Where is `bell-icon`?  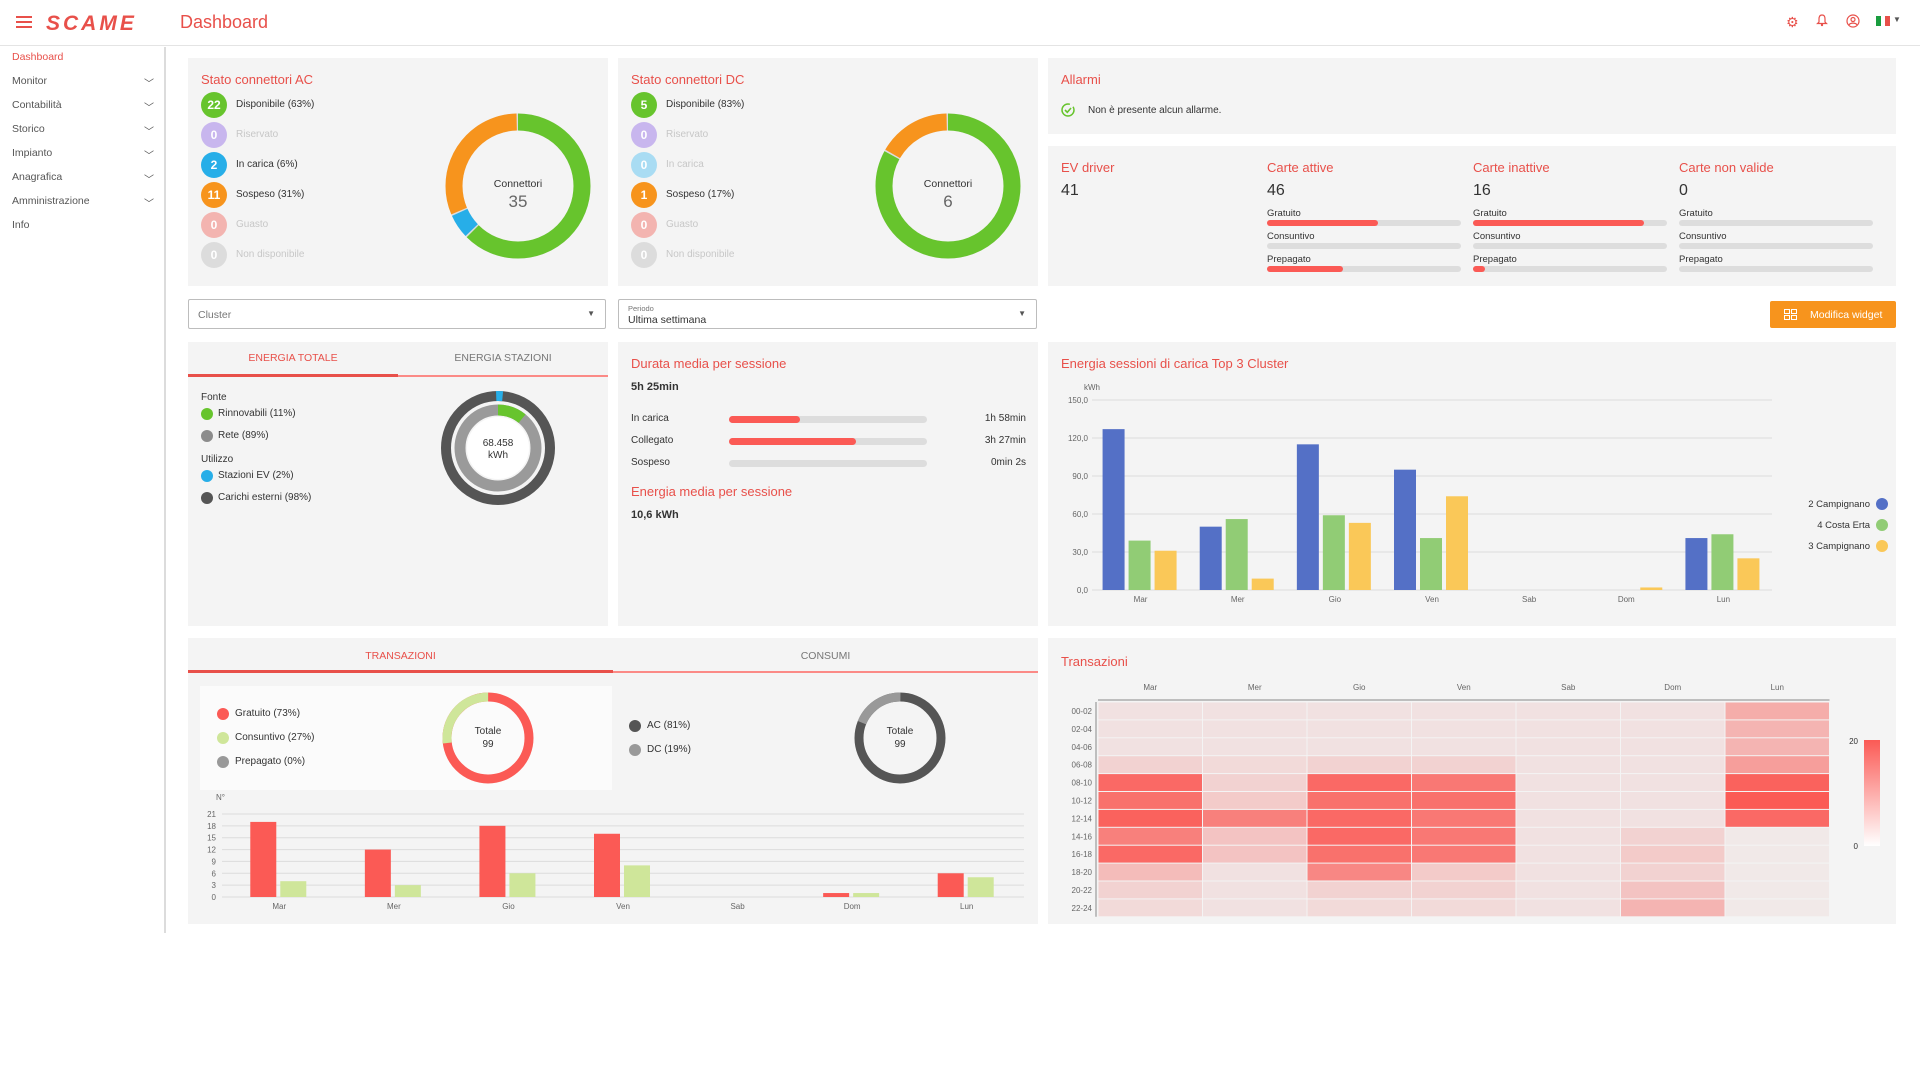 bell-icon is located at coordinates (1822, 22).